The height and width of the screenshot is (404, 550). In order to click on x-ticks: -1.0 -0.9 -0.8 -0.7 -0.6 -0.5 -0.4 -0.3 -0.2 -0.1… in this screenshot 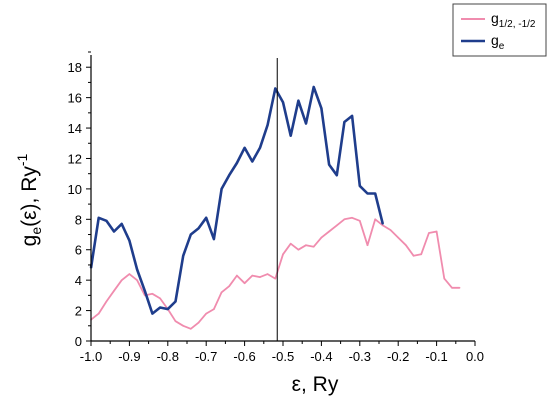, I will do `click(282, 352)`.